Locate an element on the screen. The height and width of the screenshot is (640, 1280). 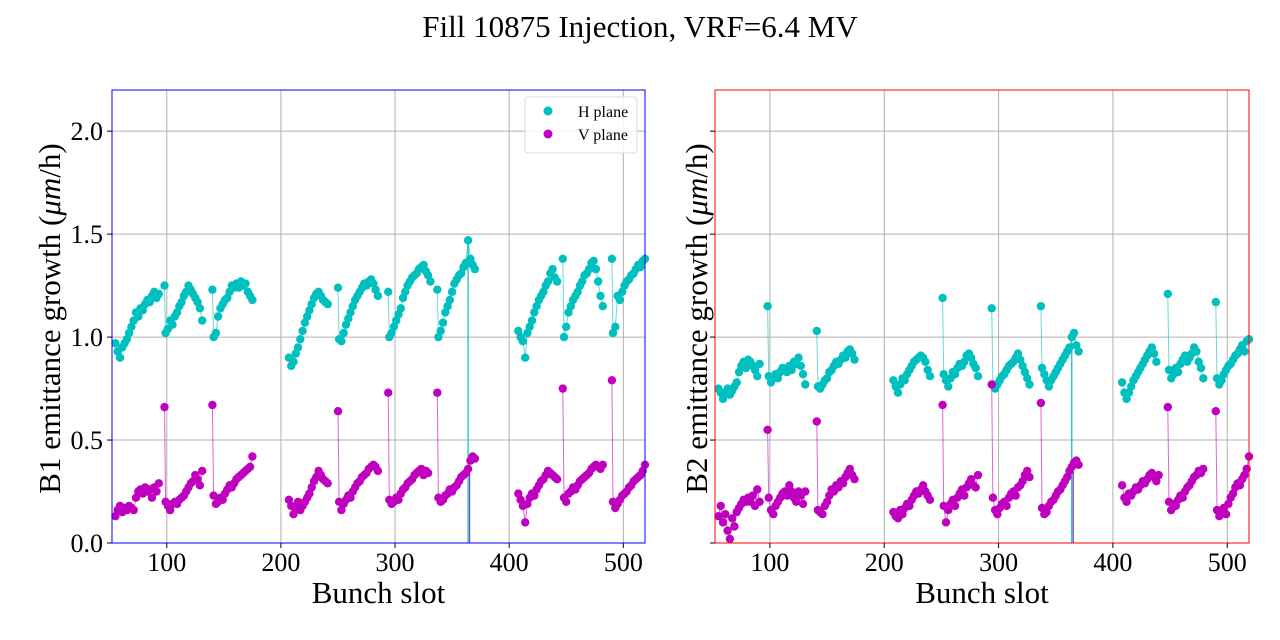
b1-y-tick-label: 0.0 is located at coordinates (87, 543).